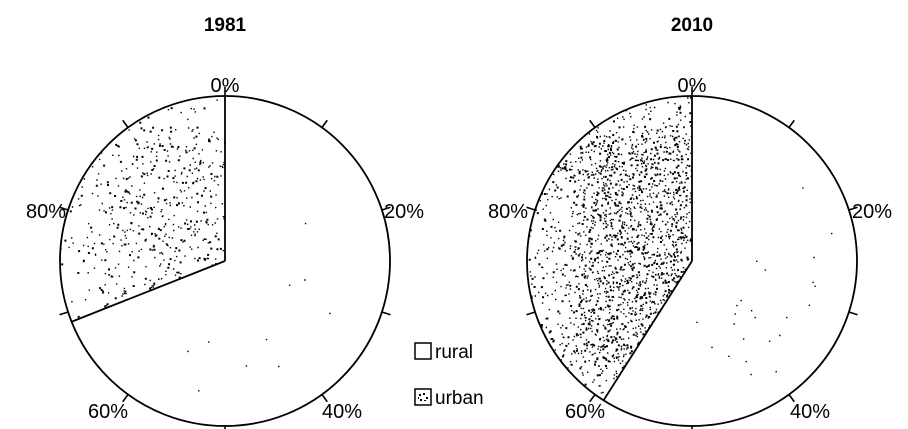 This screenshot has width=908, height=429. Describe the element at coordinates (609, 248) in the screenshot. I see `pie-slice-urban` at that location.